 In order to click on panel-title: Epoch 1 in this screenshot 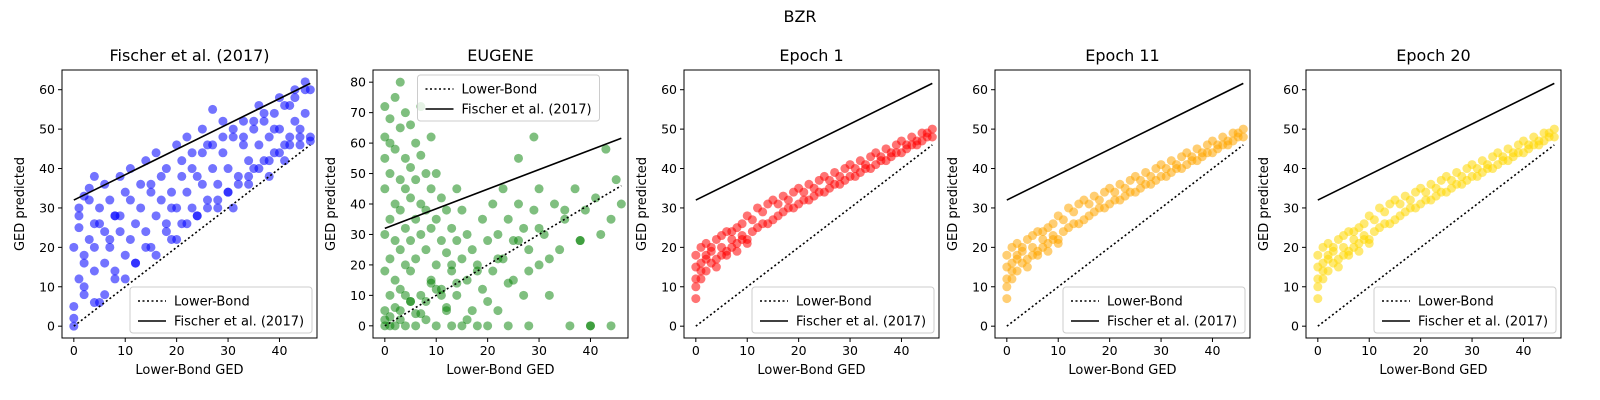, I will do `click(811, 55)`.